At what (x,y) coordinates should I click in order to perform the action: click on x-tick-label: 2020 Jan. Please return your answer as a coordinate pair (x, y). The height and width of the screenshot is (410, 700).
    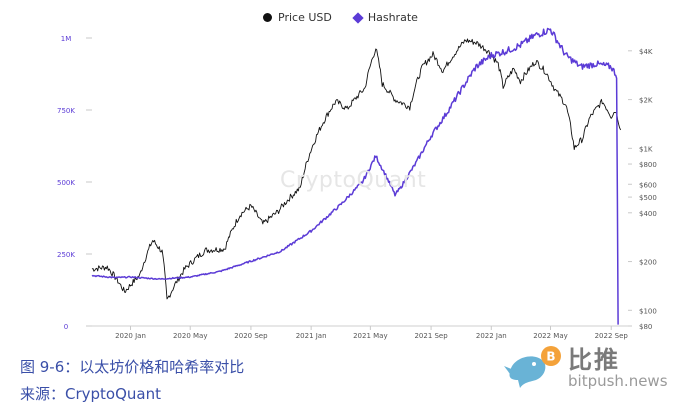
    Looking at the image, I should click on (130, 336).